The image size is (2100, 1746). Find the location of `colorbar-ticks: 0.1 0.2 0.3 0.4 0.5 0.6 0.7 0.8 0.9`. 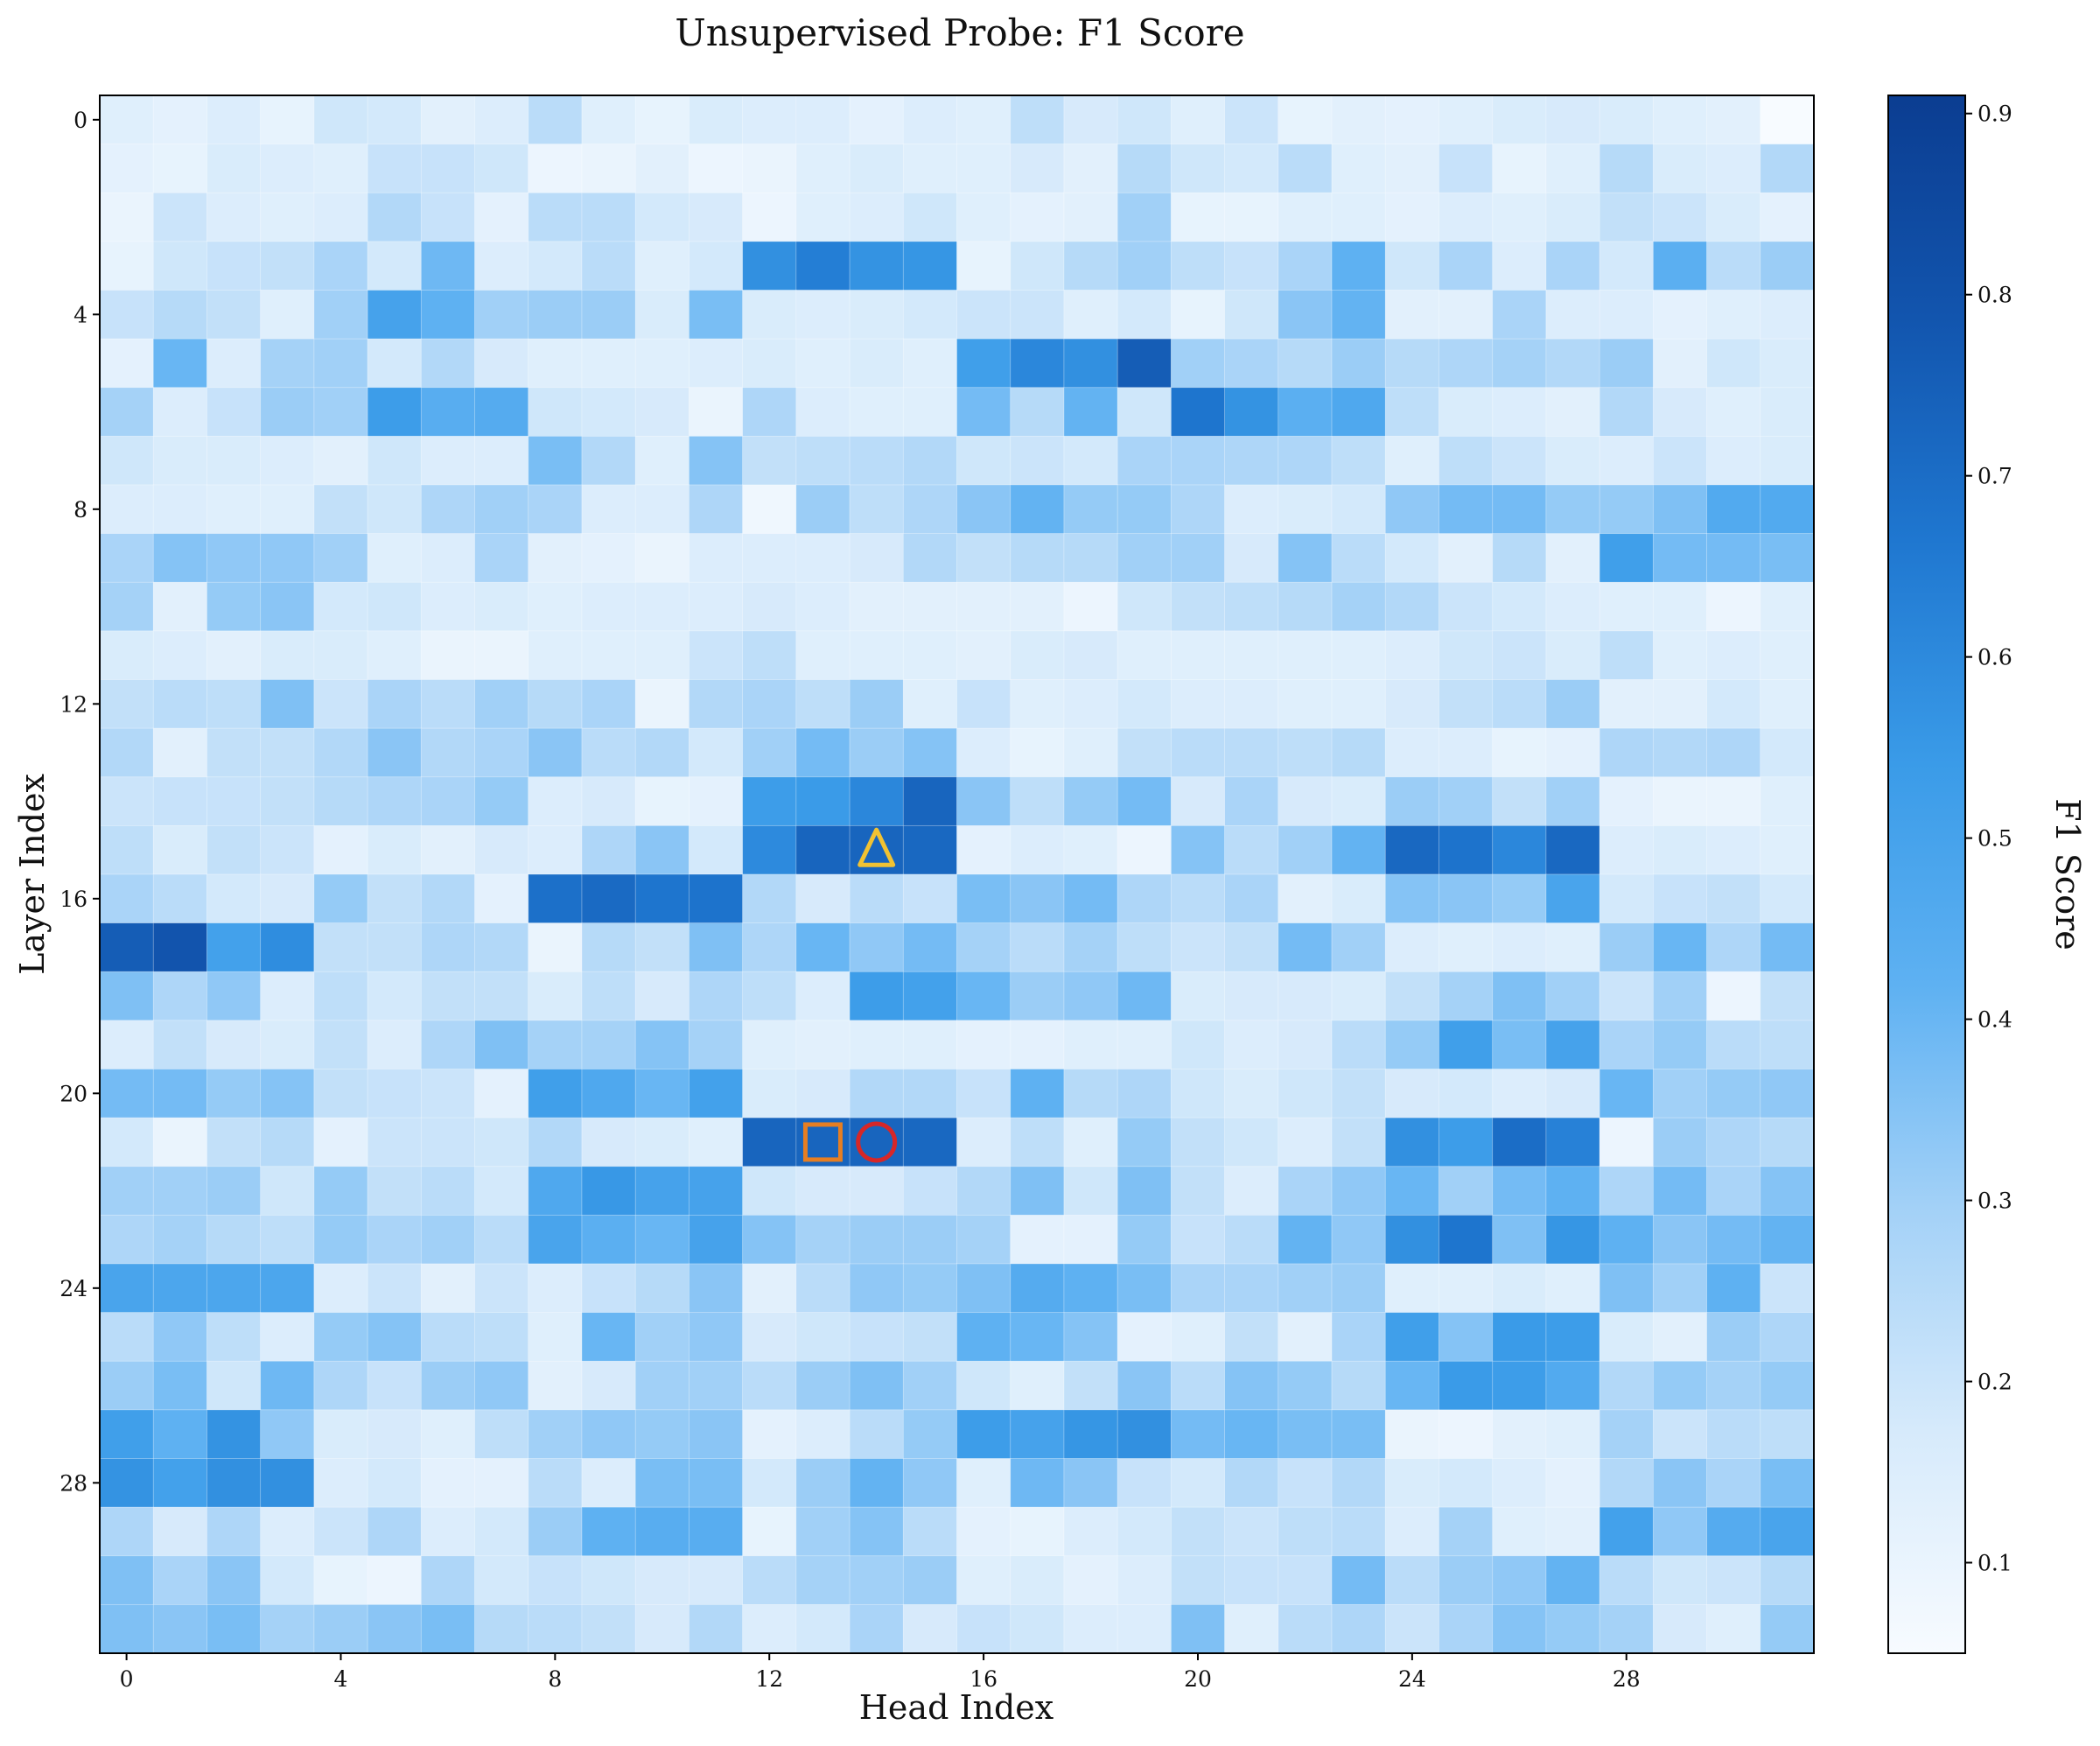

colorbar-ticks: 0.1 0.2 0.3 0.4 0.5 0.6 0.7 0.8 0.9 is located at coordinates (1988, 839).